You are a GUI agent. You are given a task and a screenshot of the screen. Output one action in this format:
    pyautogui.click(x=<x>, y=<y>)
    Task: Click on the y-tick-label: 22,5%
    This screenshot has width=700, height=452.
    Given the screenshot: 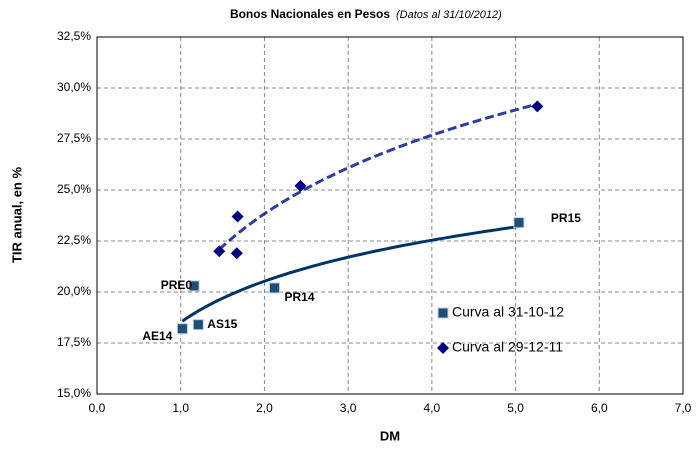 What is the action you would take?
    pyautogui.click(x=74, y=240)
    